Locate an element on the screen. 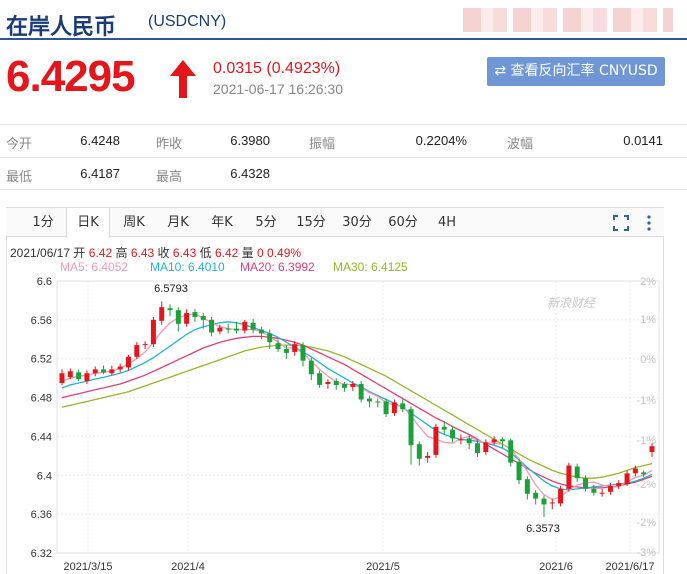 This screenshot has width=687, height=574. pct-tick-label: 2% is located at coordinates (648, 282).